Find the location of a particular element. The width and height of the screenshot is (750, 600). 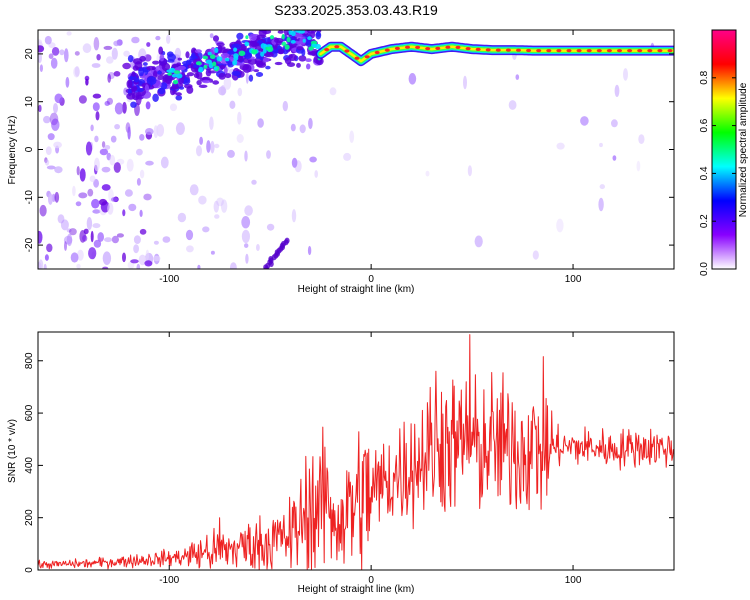

colorbar-tick-label: 0.2 is located at coordinates (704, 221).